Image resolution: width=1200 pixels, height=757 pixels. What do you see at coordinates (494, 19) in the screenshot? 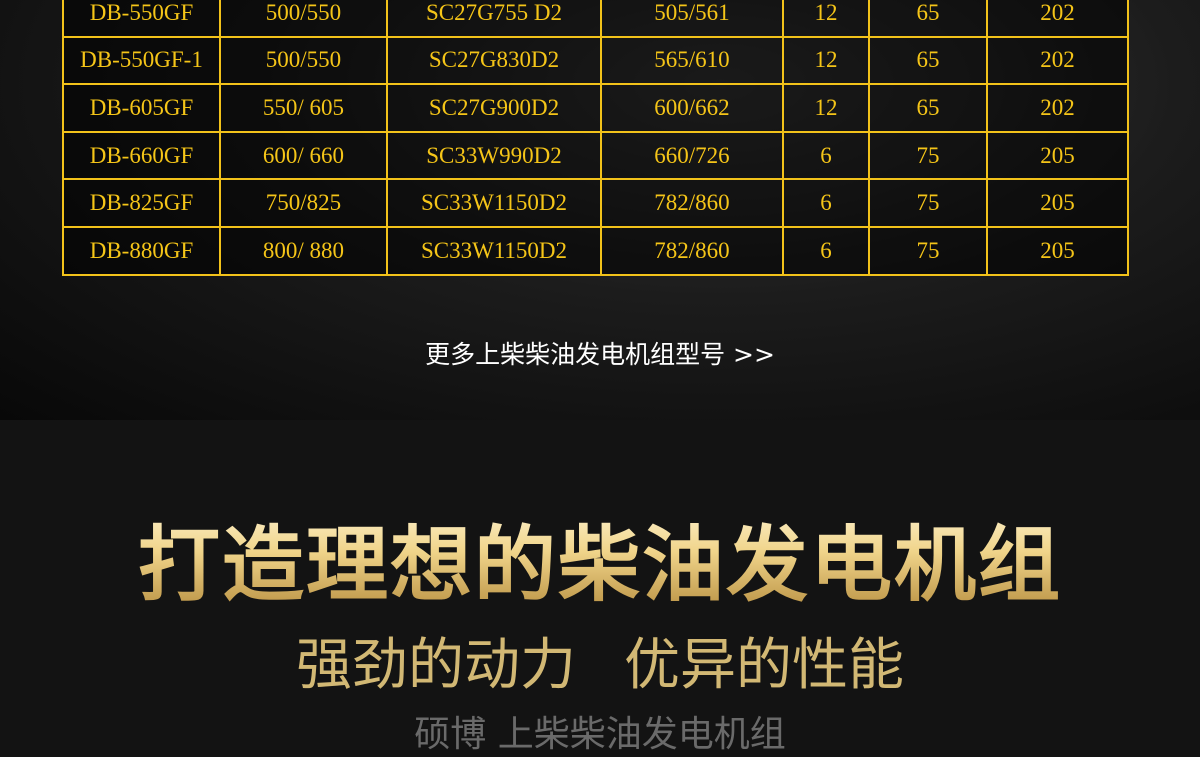
I see `table-cell: SC27G755 D2` at bounding box center [494, 19].